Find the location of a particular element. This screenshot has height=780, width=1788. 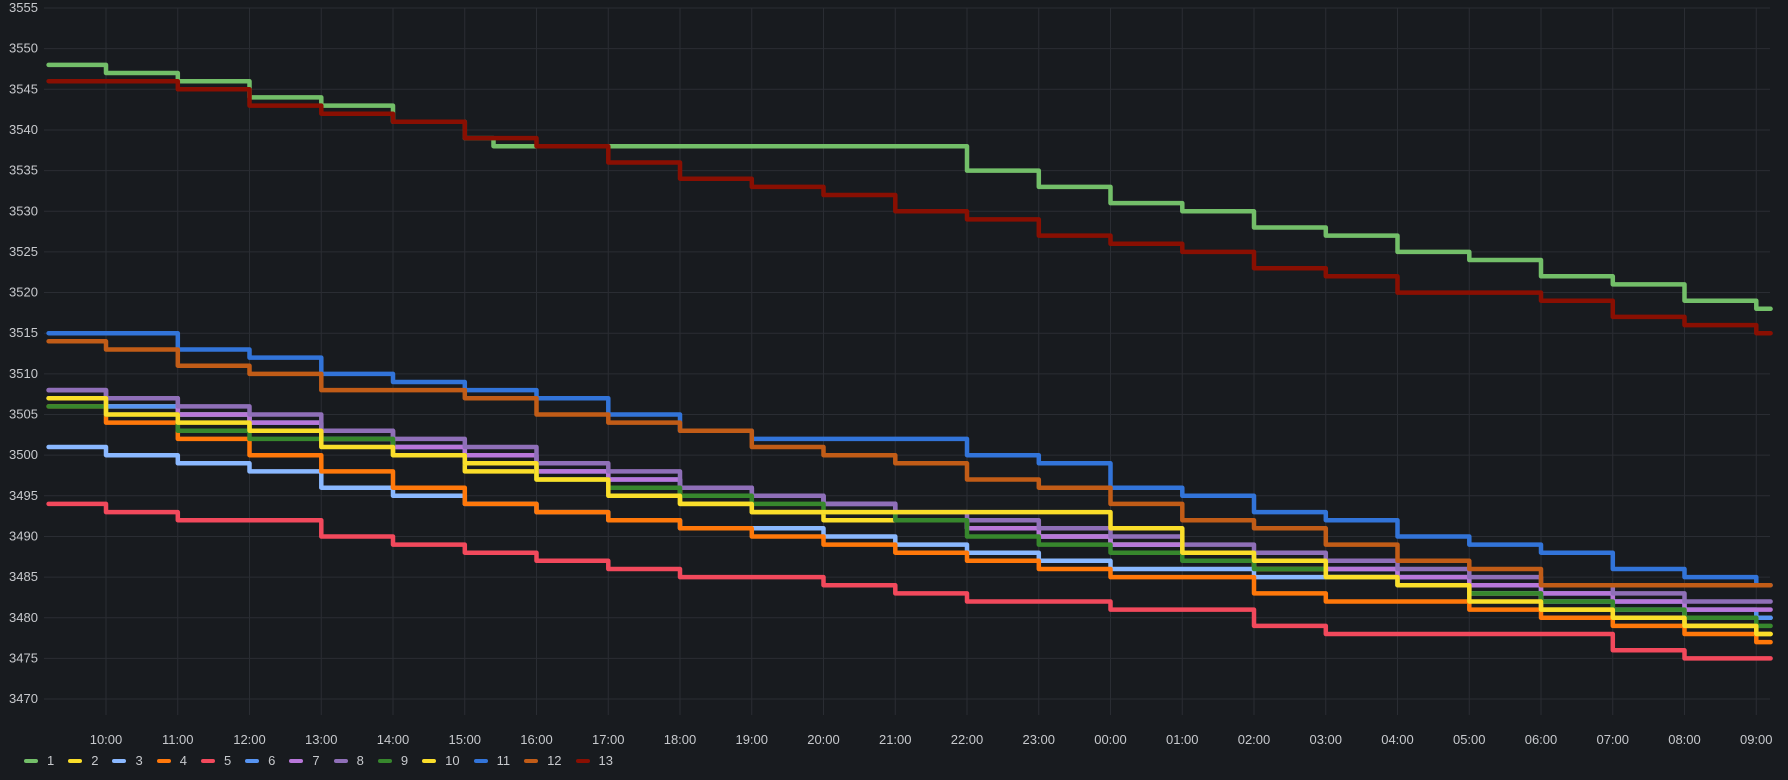

legend-label: 5 is located at coordinates (227, 760).